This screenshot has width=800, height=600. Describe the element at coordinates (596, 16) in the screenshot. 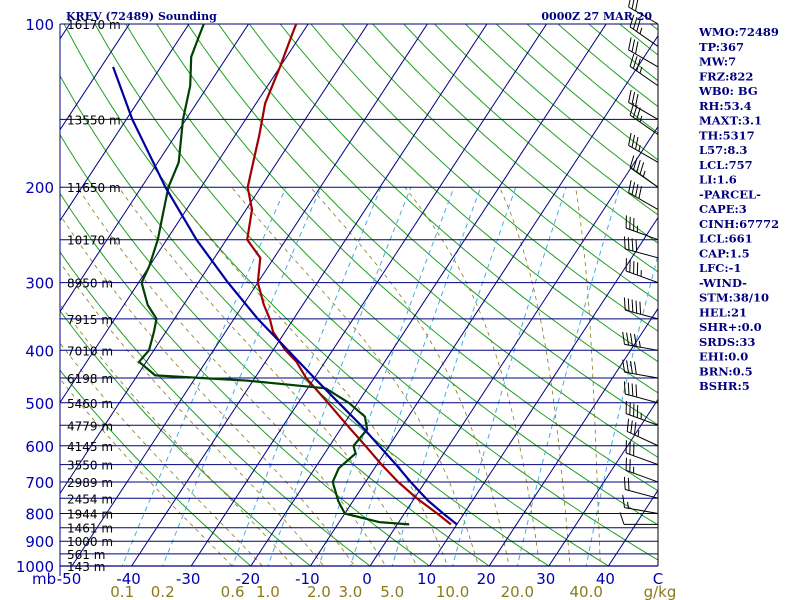

I see `chart-datetime: 0000Z 27 MAR 20` at that location.